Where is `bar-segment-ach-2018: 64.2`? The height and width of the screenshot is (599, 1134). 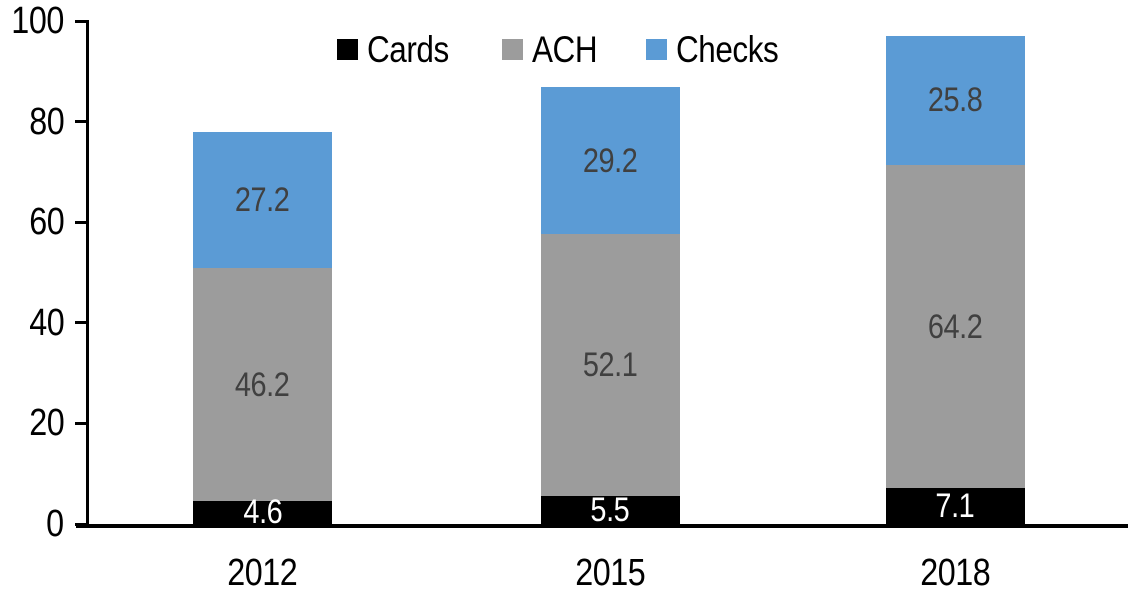 bar-segment-ach-2018: 64.2 is located at coordinates (955, 327).